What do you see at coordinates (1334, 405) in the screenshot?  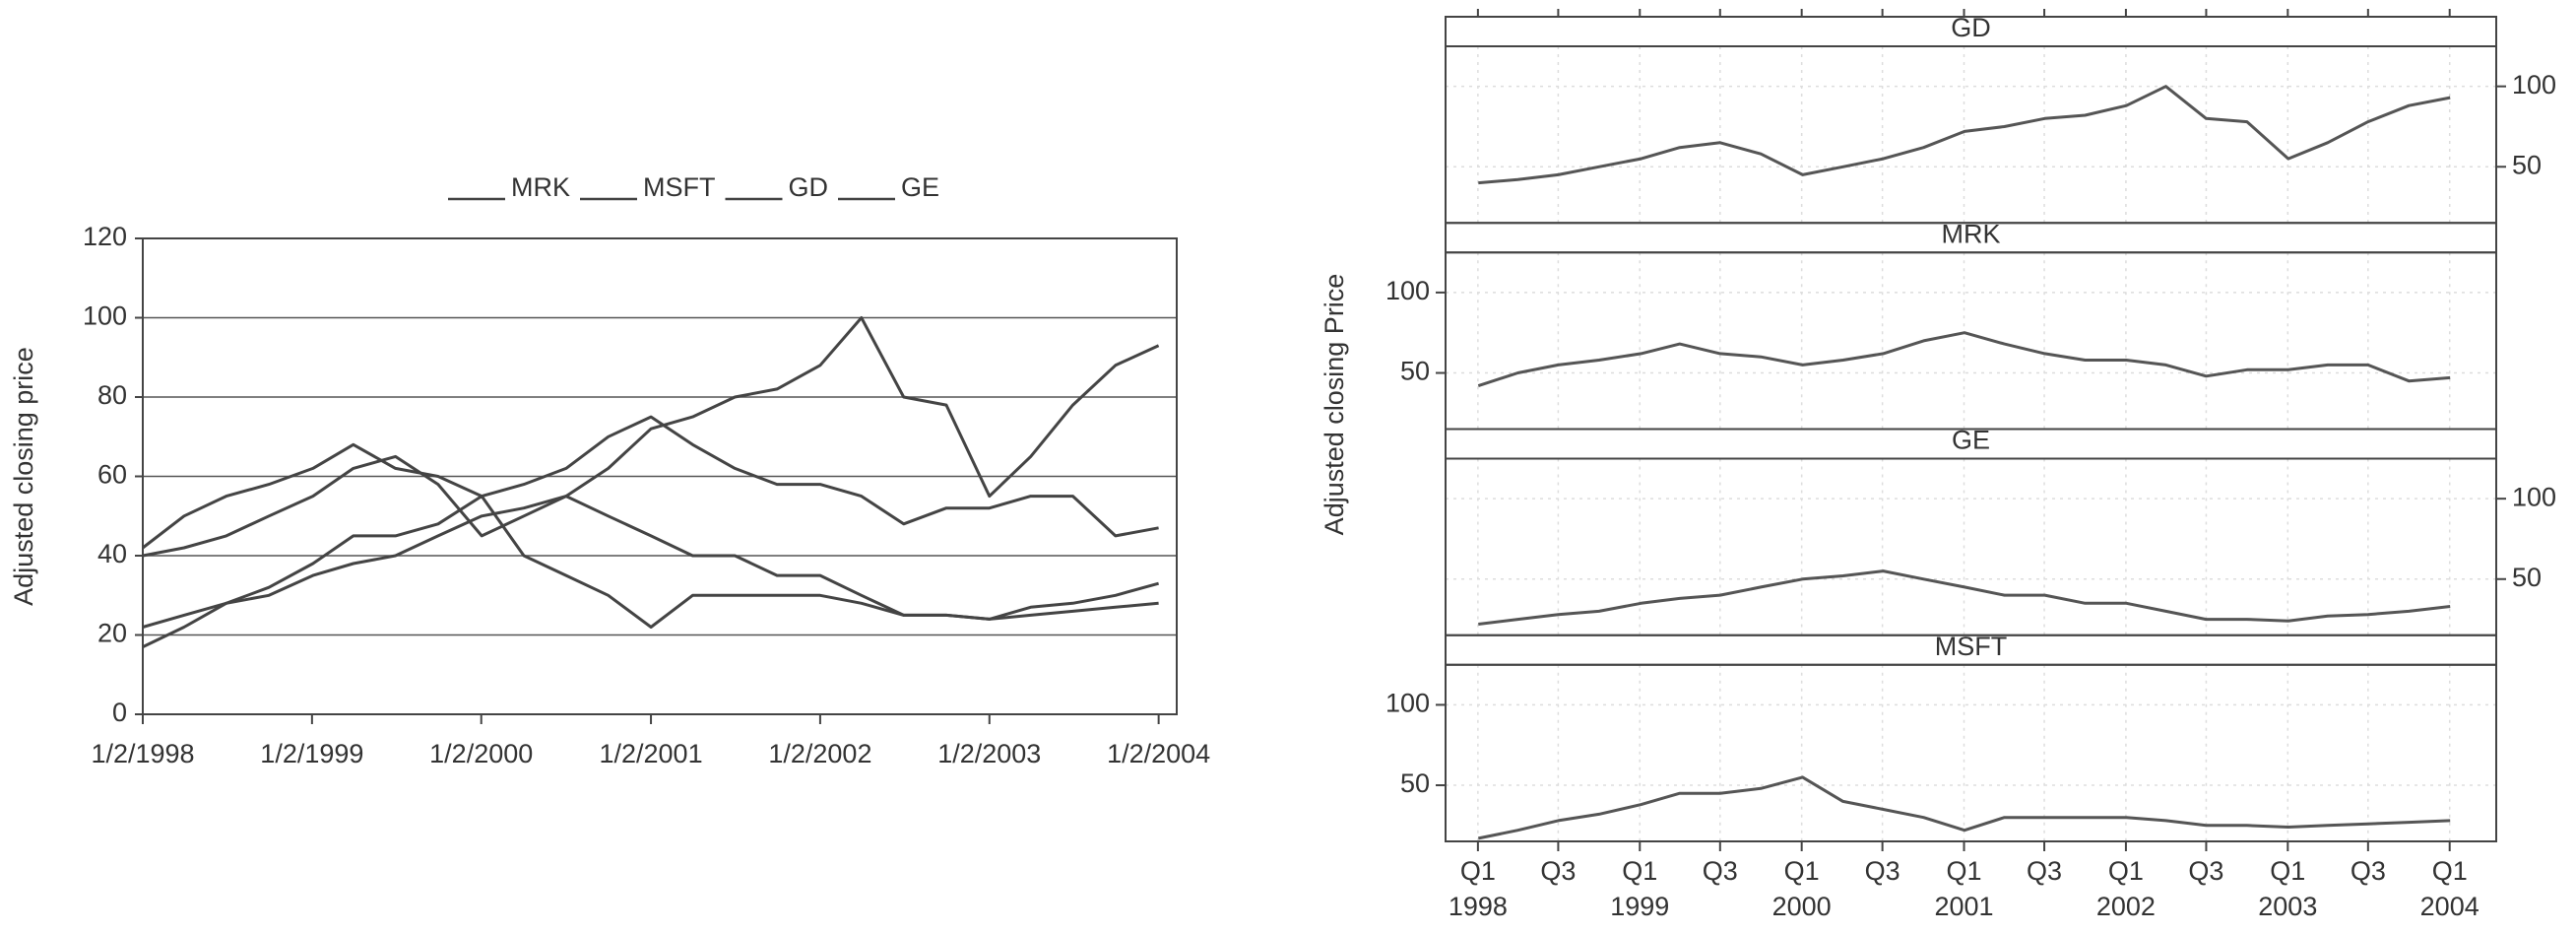 I see `y-axis-label: Adjusted closing Price` at bounding box center [1334, 405].